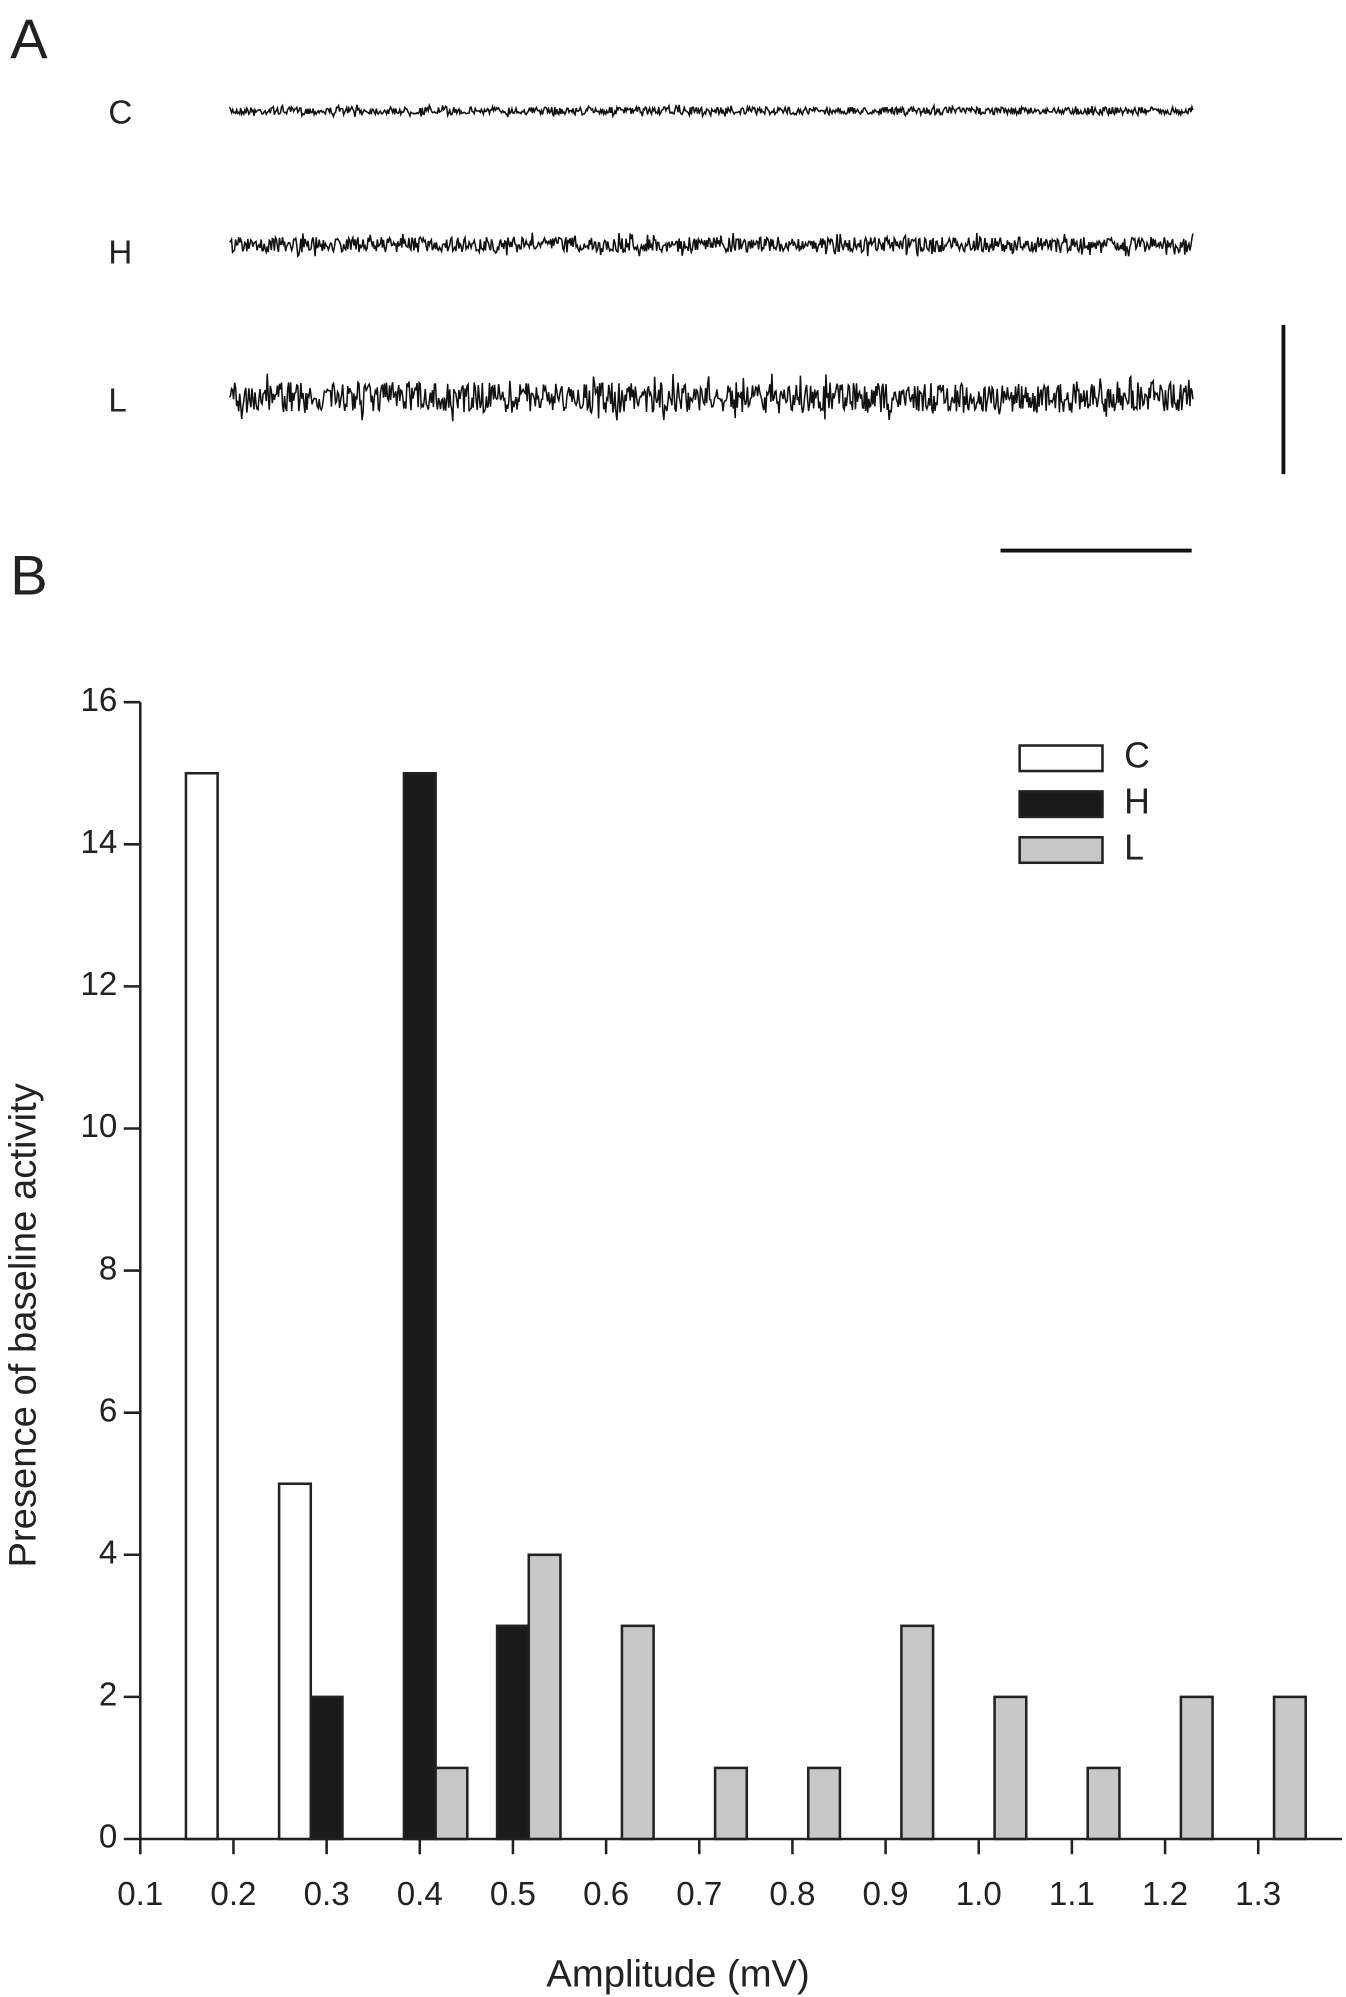  What do you see at coordinates (677, 1974) in the screenshot?
I see `x-axis-label: Amplitude (mV)` at bounding box center [677, 1974].